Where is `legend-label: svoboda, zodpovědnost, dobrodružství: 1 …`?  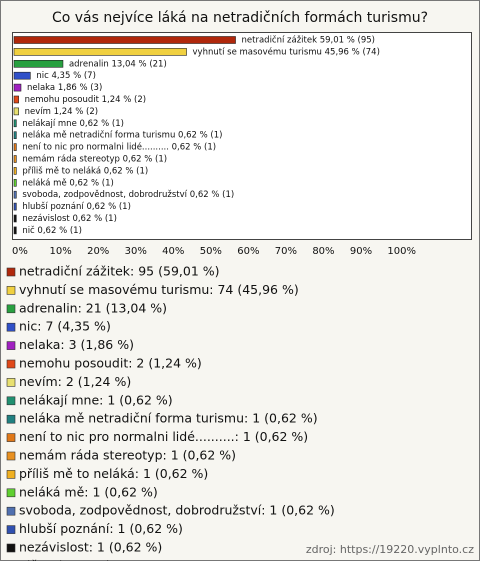 legend-label: svoboda, zodpovědnost, dobrodružství: 1 … is located at coordinates (177, 510).